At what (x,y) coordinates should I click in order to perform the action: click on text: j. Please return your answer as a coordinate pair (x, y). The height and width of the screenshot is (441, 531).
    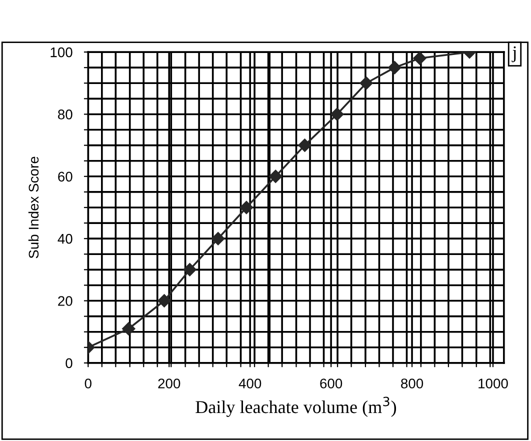
    Looking at the image, I should click on (514, 54).